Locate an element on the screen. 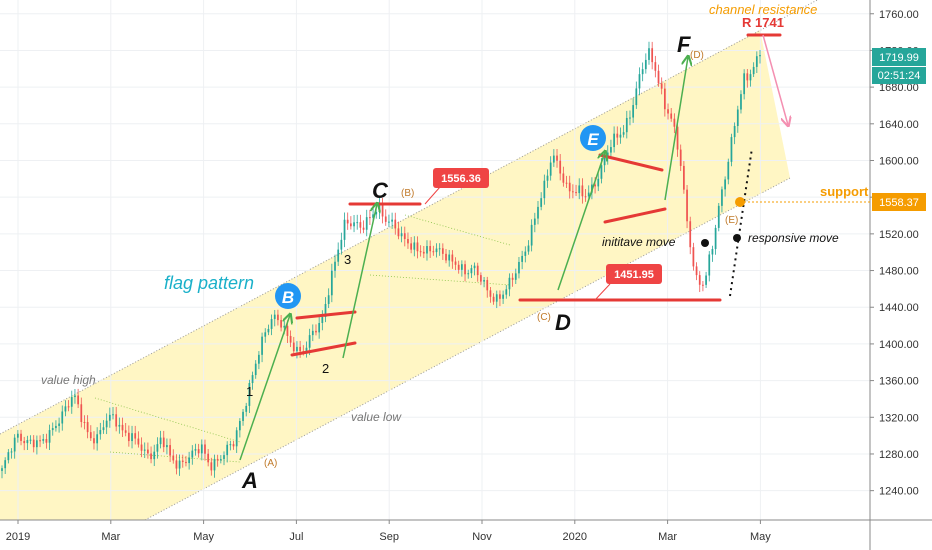 The width and height of the screenshot is (932, 550). y-tick-label: 1360.00 is located at coordinates (899, 382).